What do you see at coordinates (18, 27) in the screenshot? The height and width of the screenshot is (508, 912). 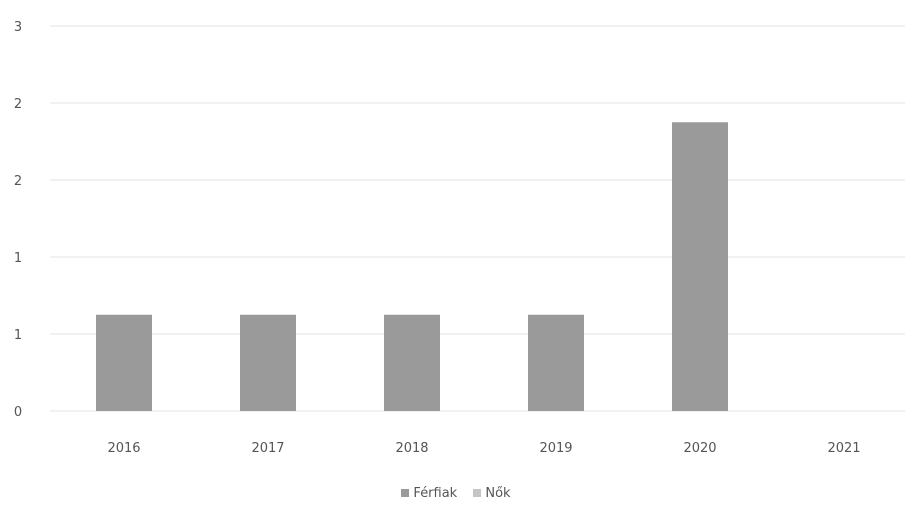 I see `y-tick-label: 3` at bounding box center [18, 27].